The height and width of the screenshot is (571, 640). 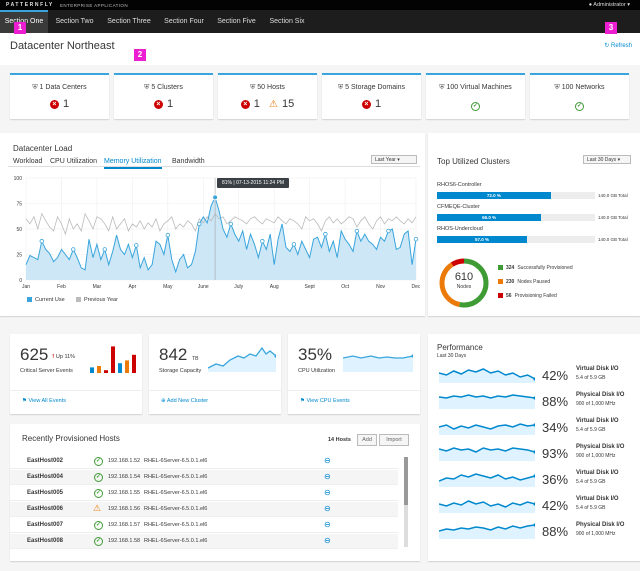 I want to click on aggregate-label-text: 50 Hosts, so click(x=271, y=87).